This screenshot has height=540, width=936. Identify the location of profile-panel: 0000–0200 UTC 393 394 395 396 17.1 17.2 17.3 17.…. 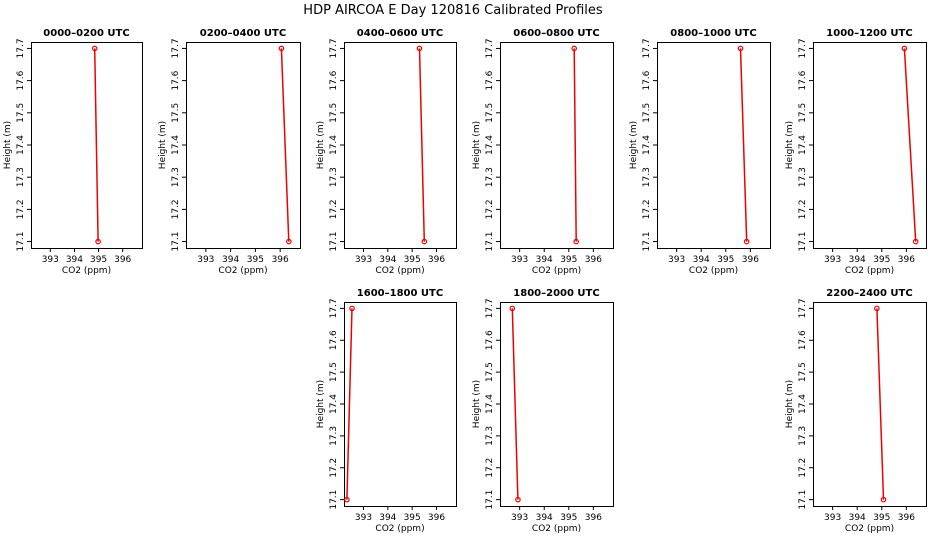
(73, 152).